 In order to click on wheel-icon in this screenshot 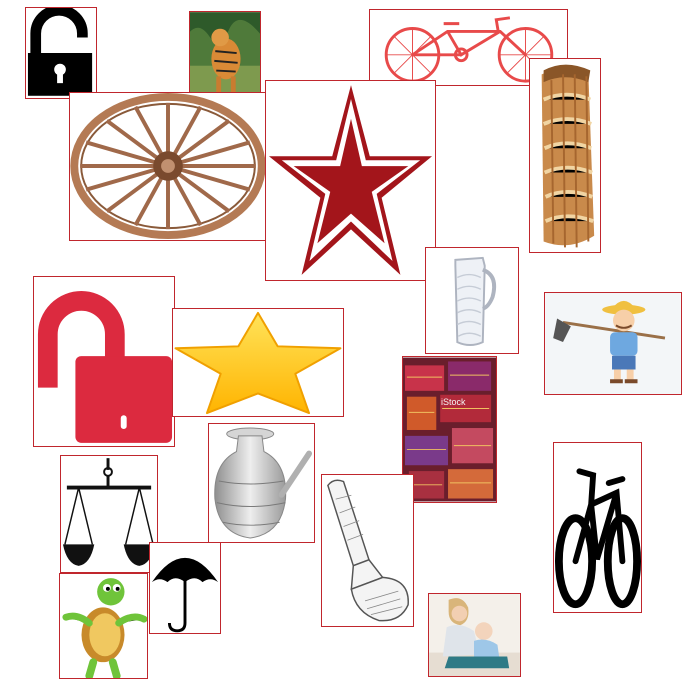, I will do `click(168, 166)`.